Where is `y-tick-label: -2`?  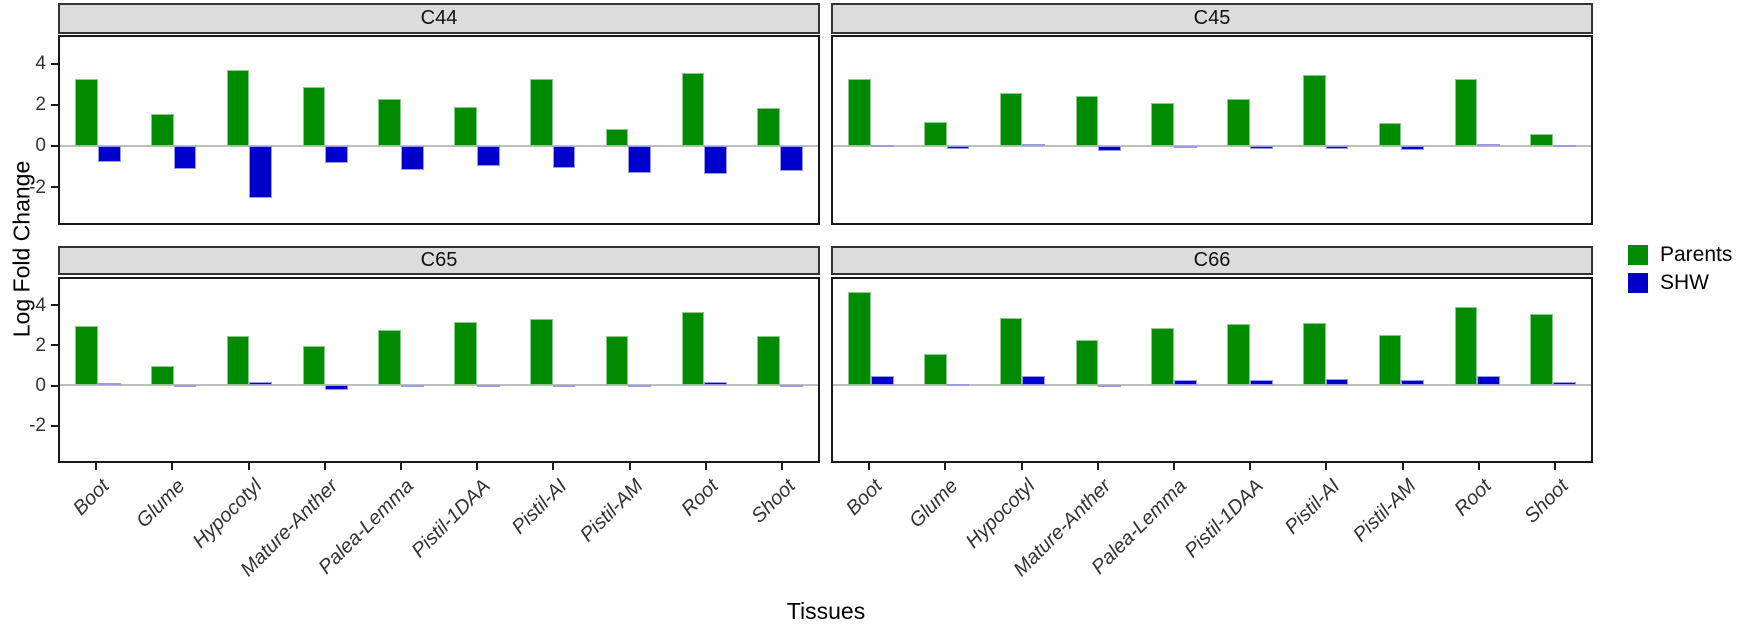 y-tick-label: -2 is located at coordinates (37, 187).